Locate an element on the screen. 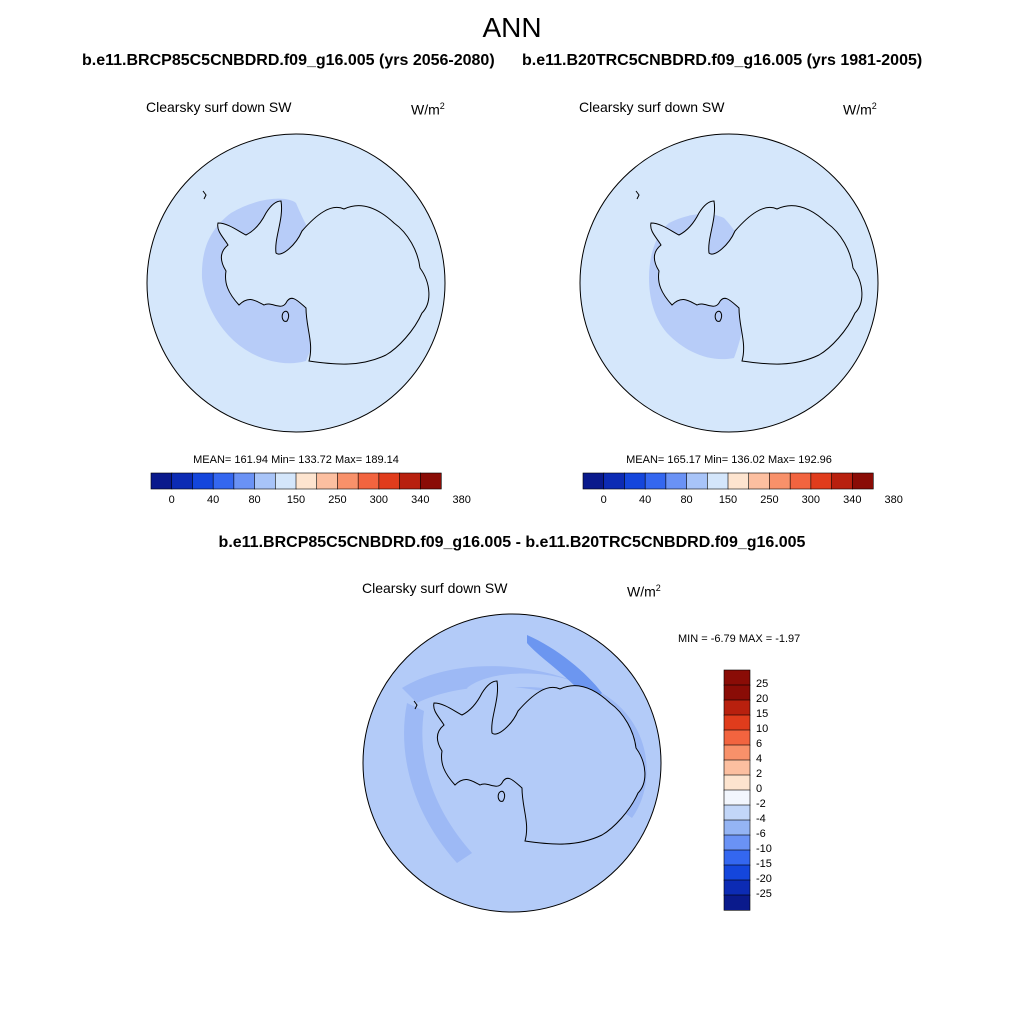  difference-colorbar-tick-label: -25 is located at coordinates (764, 894).